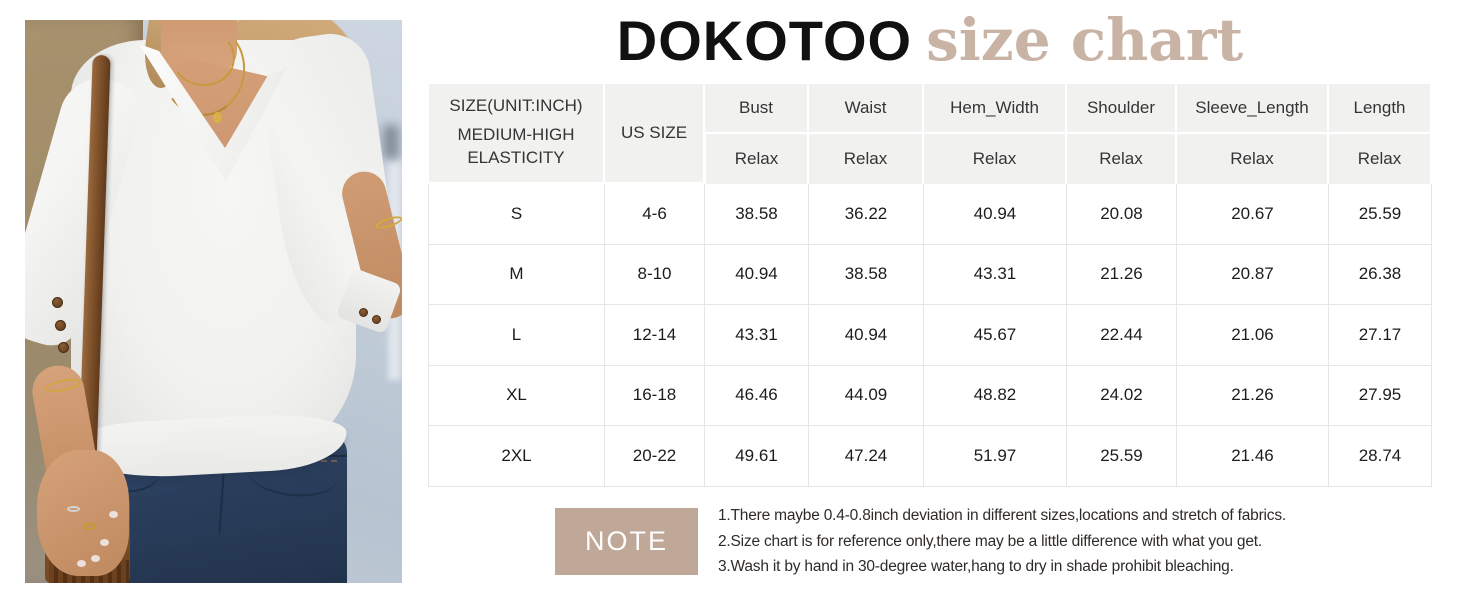  I want to click on gold-ring, so click(89, 526).